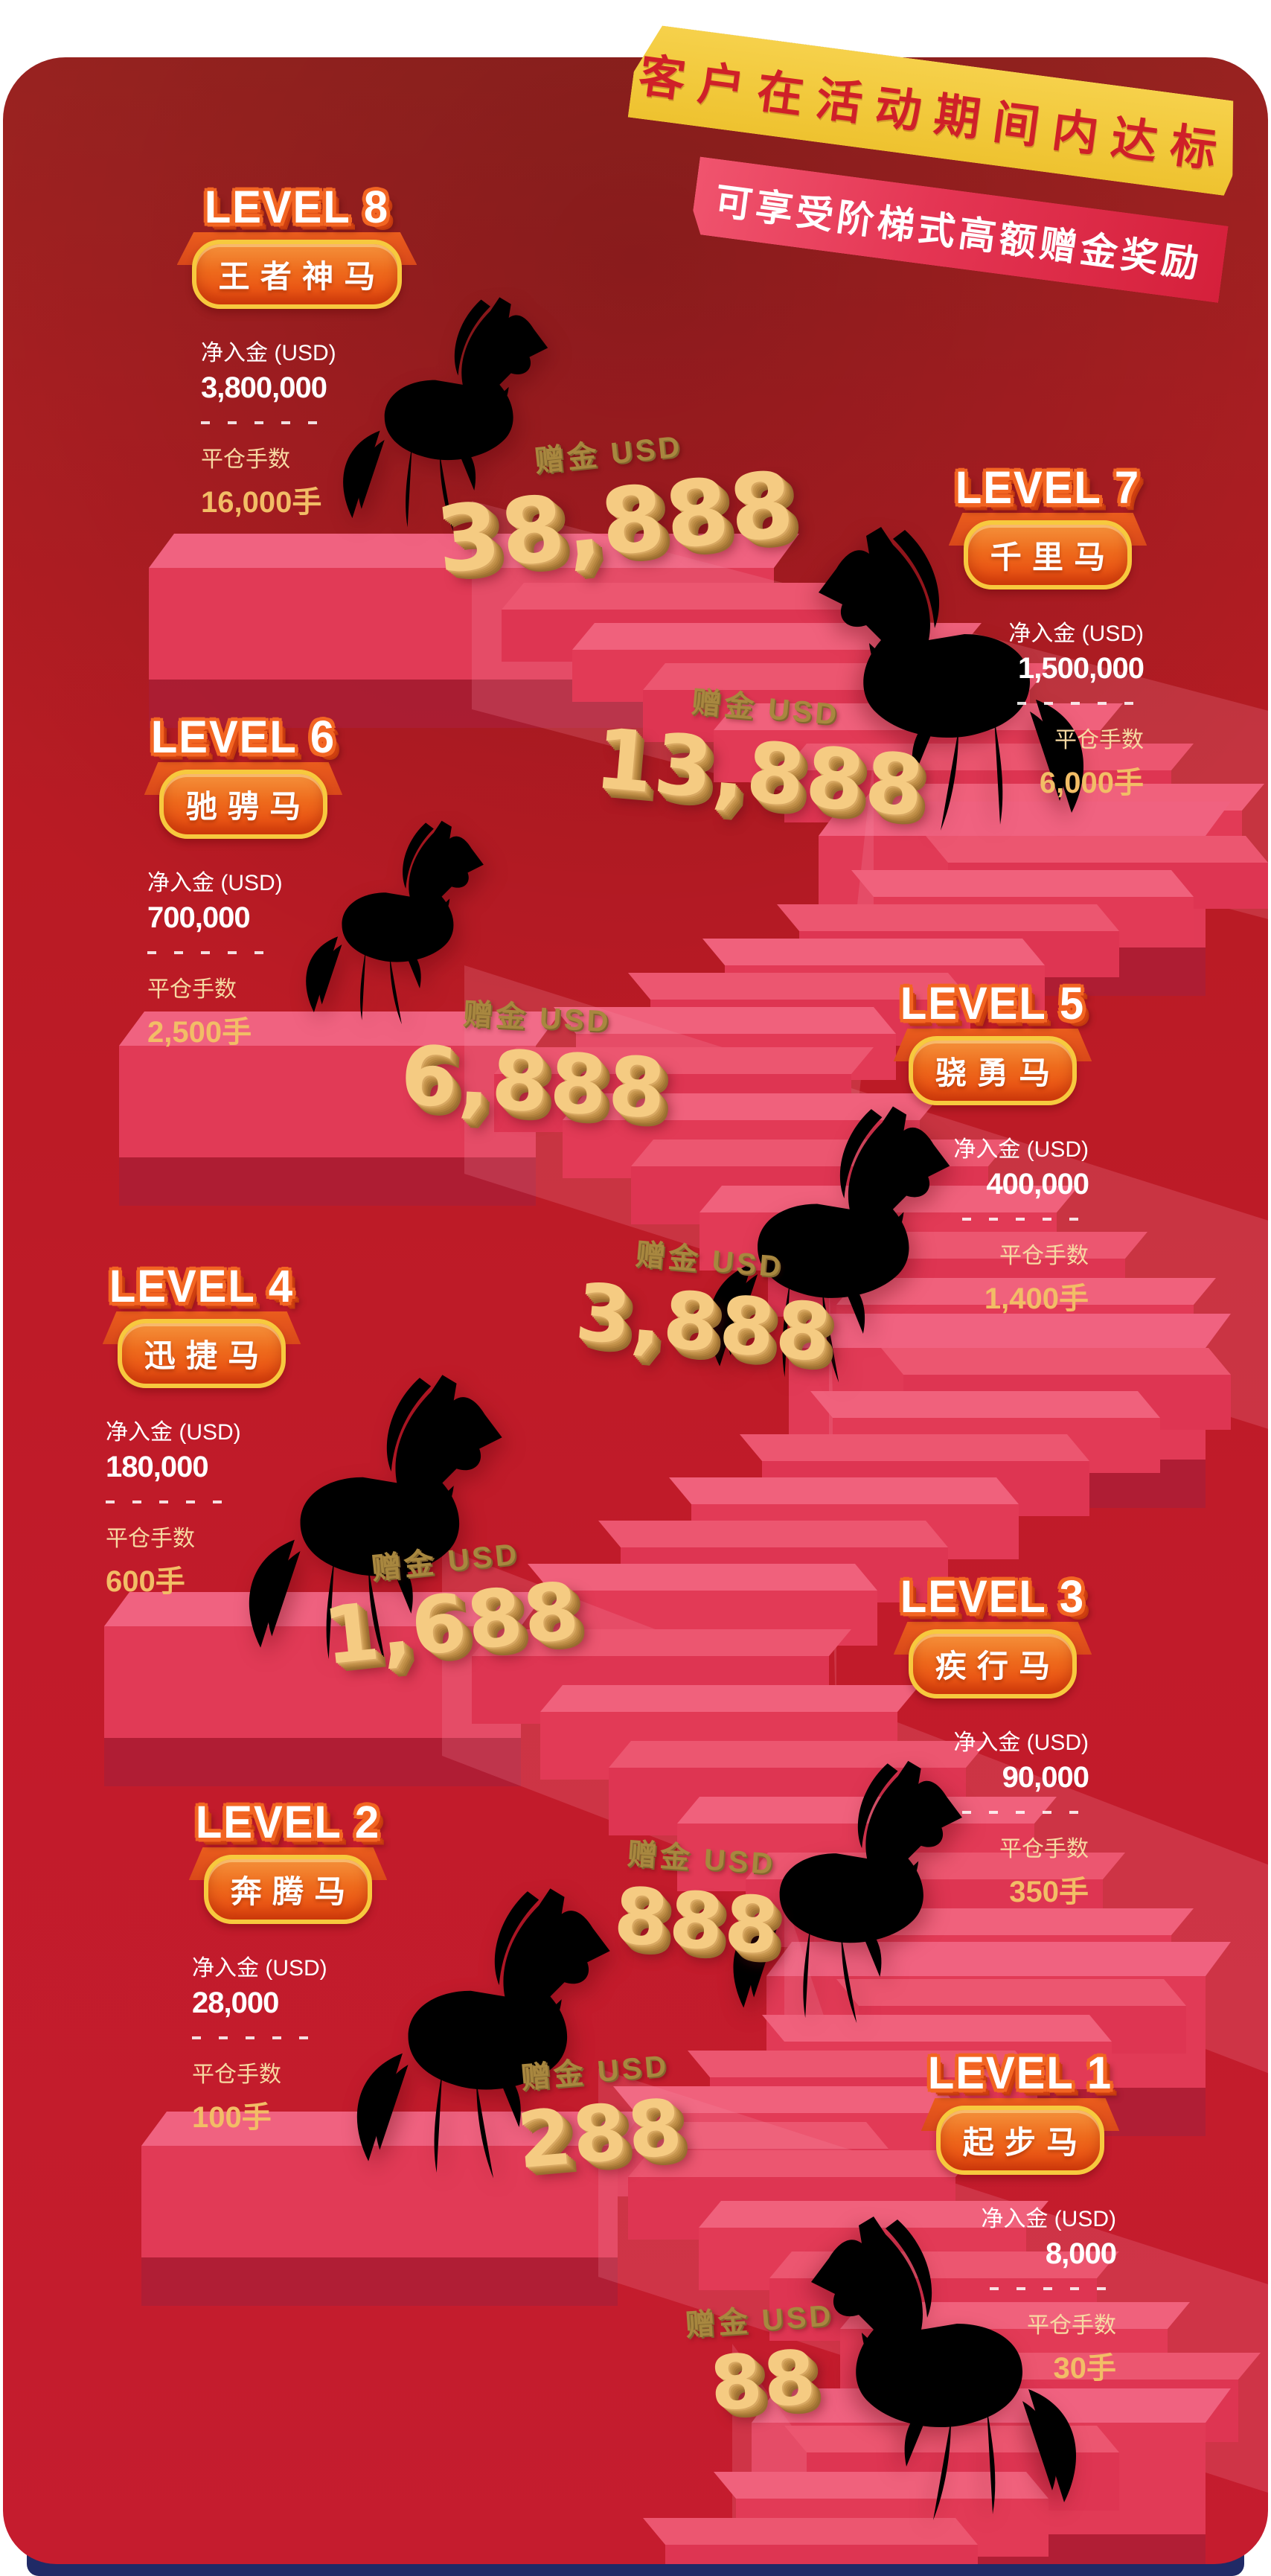 The image size is (1271, 2576). What do you see at coordinates (1020, 2073) in the screenshot?
I see `level-1-title: LEVEL 1` at bounding box center [1020, 2073].